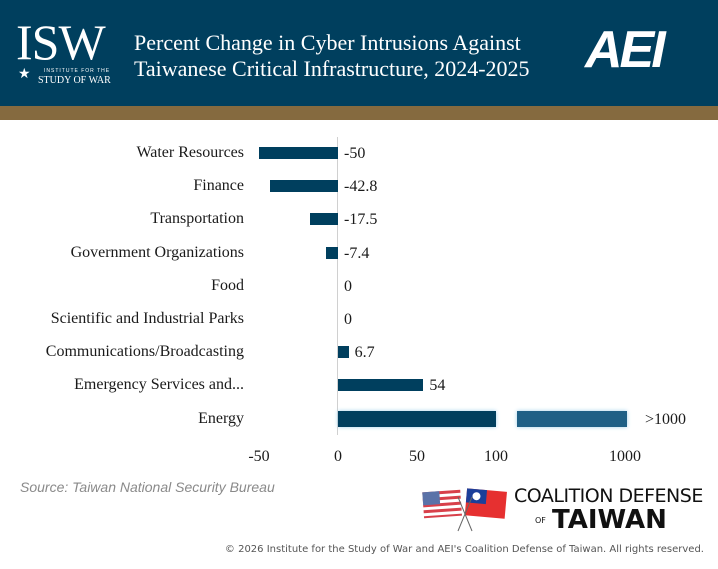 This screenshot has width=718, height=569. What do you see at coordinates (417, 456) in the screenshot?
I see `x-tick-label: 50` at bounding box center [417, 456].